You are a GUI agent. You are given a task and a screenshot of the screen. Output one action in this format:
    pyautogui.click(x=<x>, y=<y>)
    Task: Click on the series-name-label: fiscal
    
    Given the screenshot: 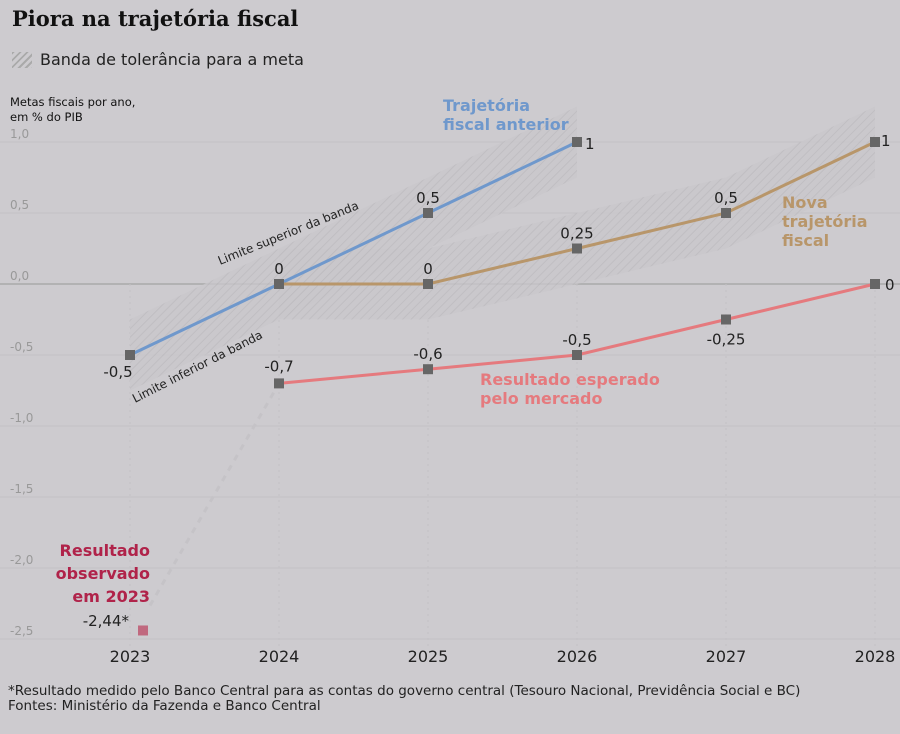 What is the action you would take?
    pyautogui.click(x=805, y=240)
    